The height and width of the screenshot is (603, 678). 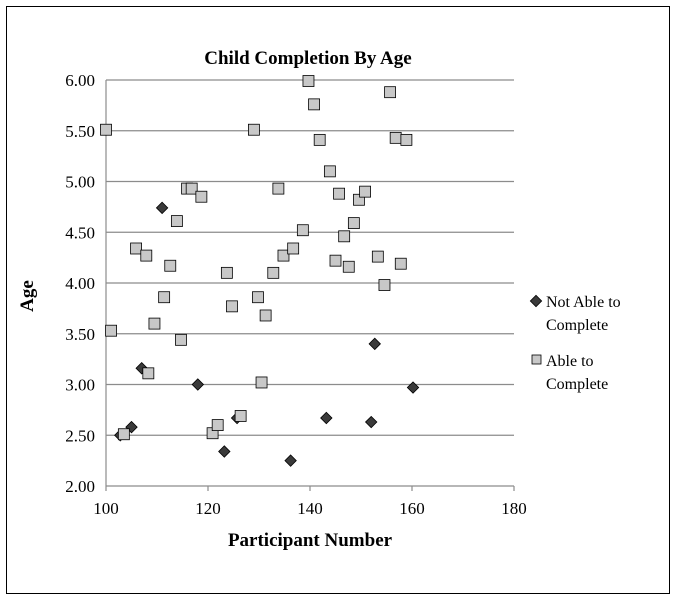 What do you see at coordinates (412, 508) in the screenshot?
I see `x-tick-label: 160` at bounding box center [412, 508].